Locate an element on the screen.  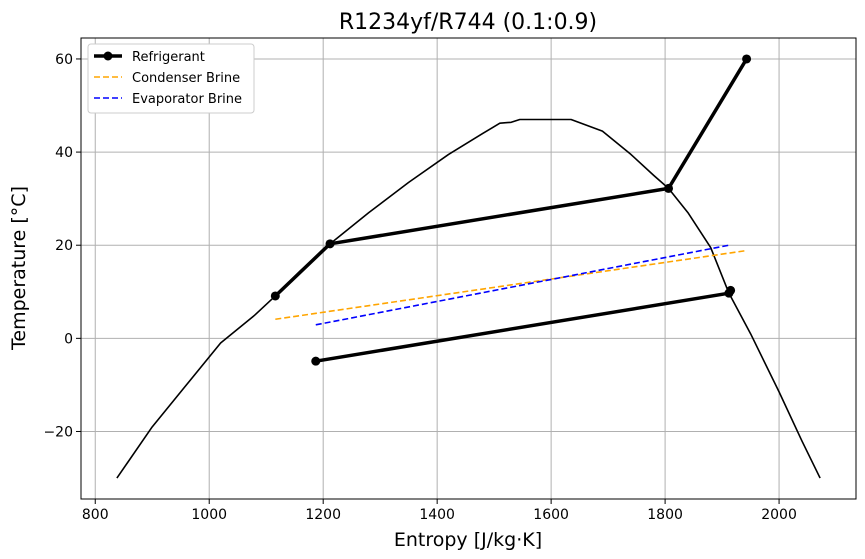
y-tick-label--20: −20 is located at coordinates (58, 432).